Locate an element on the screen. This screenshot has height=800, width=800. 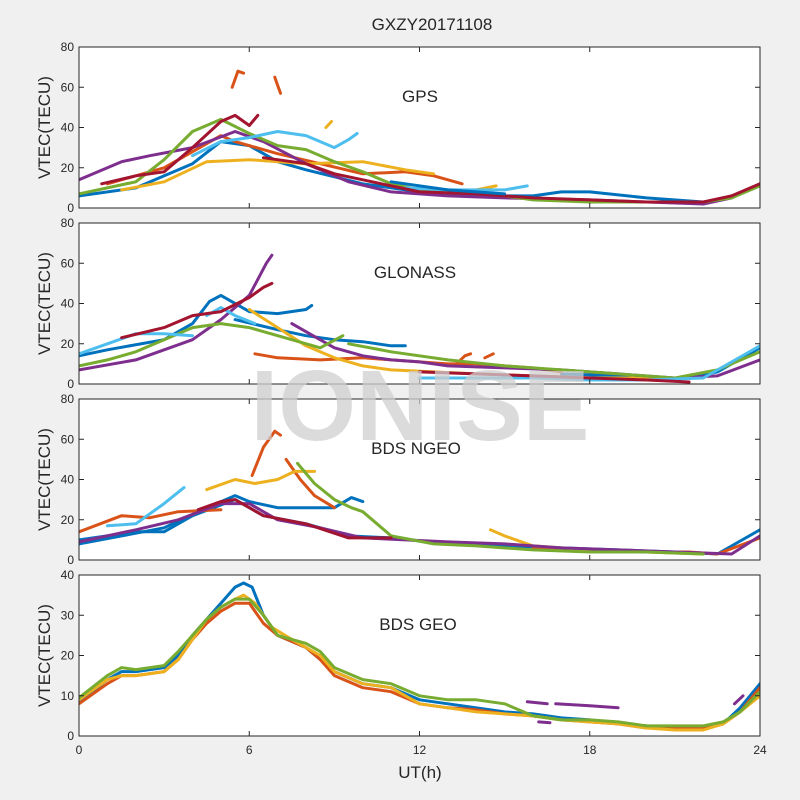
panel-label: BDS GEO is located at coordinates (417, 624).